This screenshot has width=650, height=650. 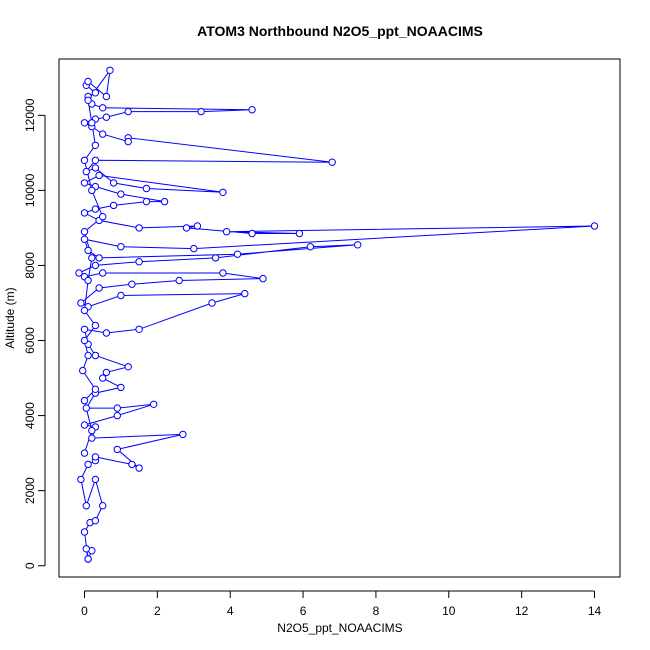 I want to click on x-tick-label: 10, so click(x=449, y=611).